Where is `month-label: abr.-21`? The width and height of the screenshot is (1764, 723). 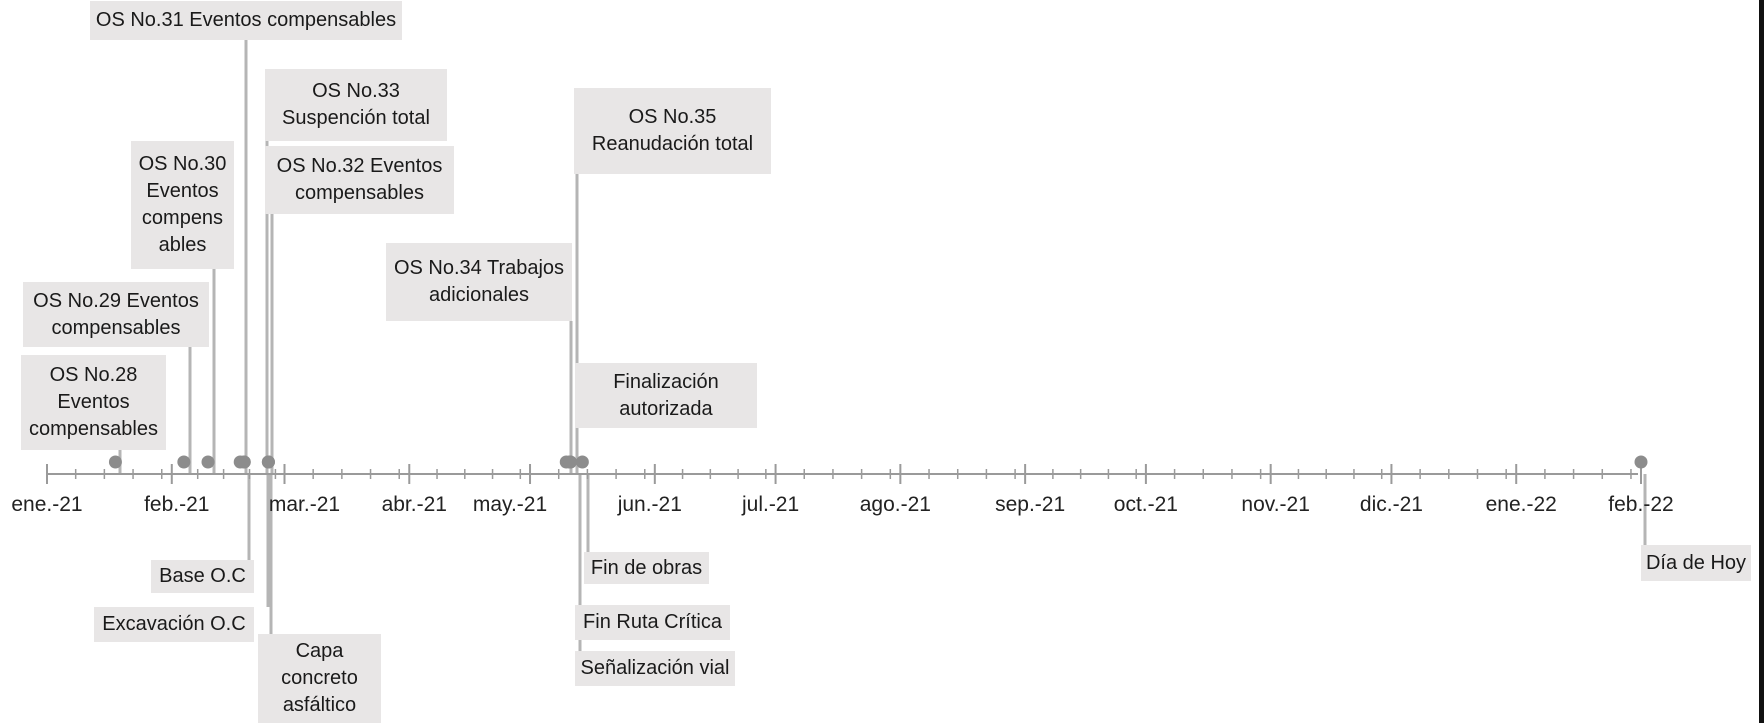
month-label: abr.-21 is located at coordinates (414, 504).